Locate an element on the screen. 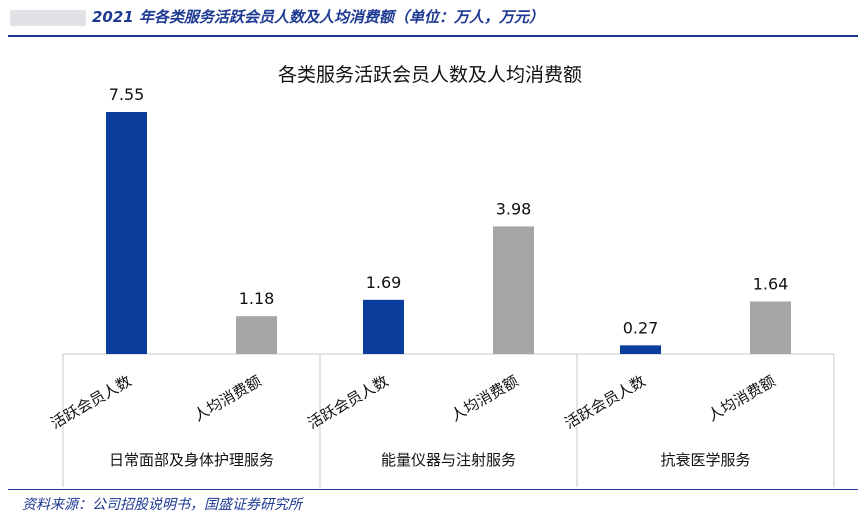 This screenshot has width=866, height=525. data-label: 1.69 is located at coordinates (384, 282).